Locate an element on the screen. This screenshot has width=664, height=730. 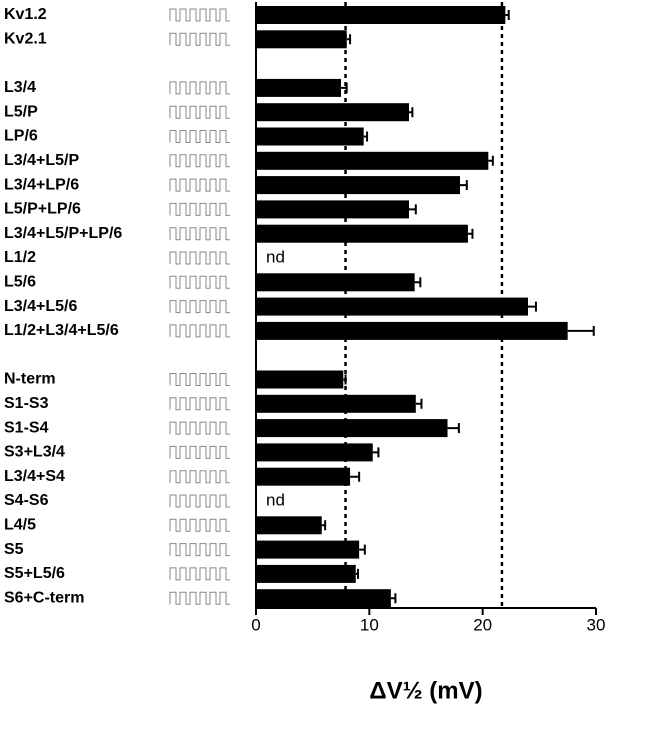
category-label: L3/4+LP/6 is located at coordinates (41, 184).